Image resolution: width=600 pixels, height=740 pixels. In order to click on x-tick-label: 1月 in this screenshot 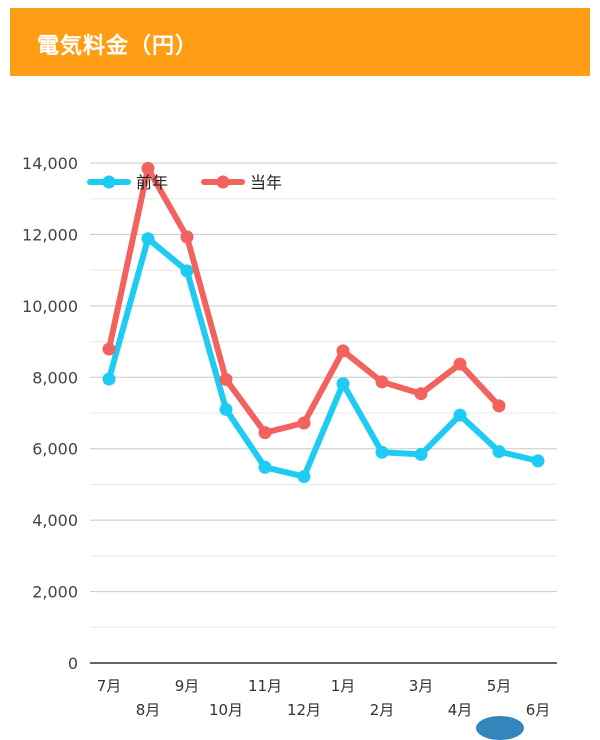, I will do `click(343, 686)`.